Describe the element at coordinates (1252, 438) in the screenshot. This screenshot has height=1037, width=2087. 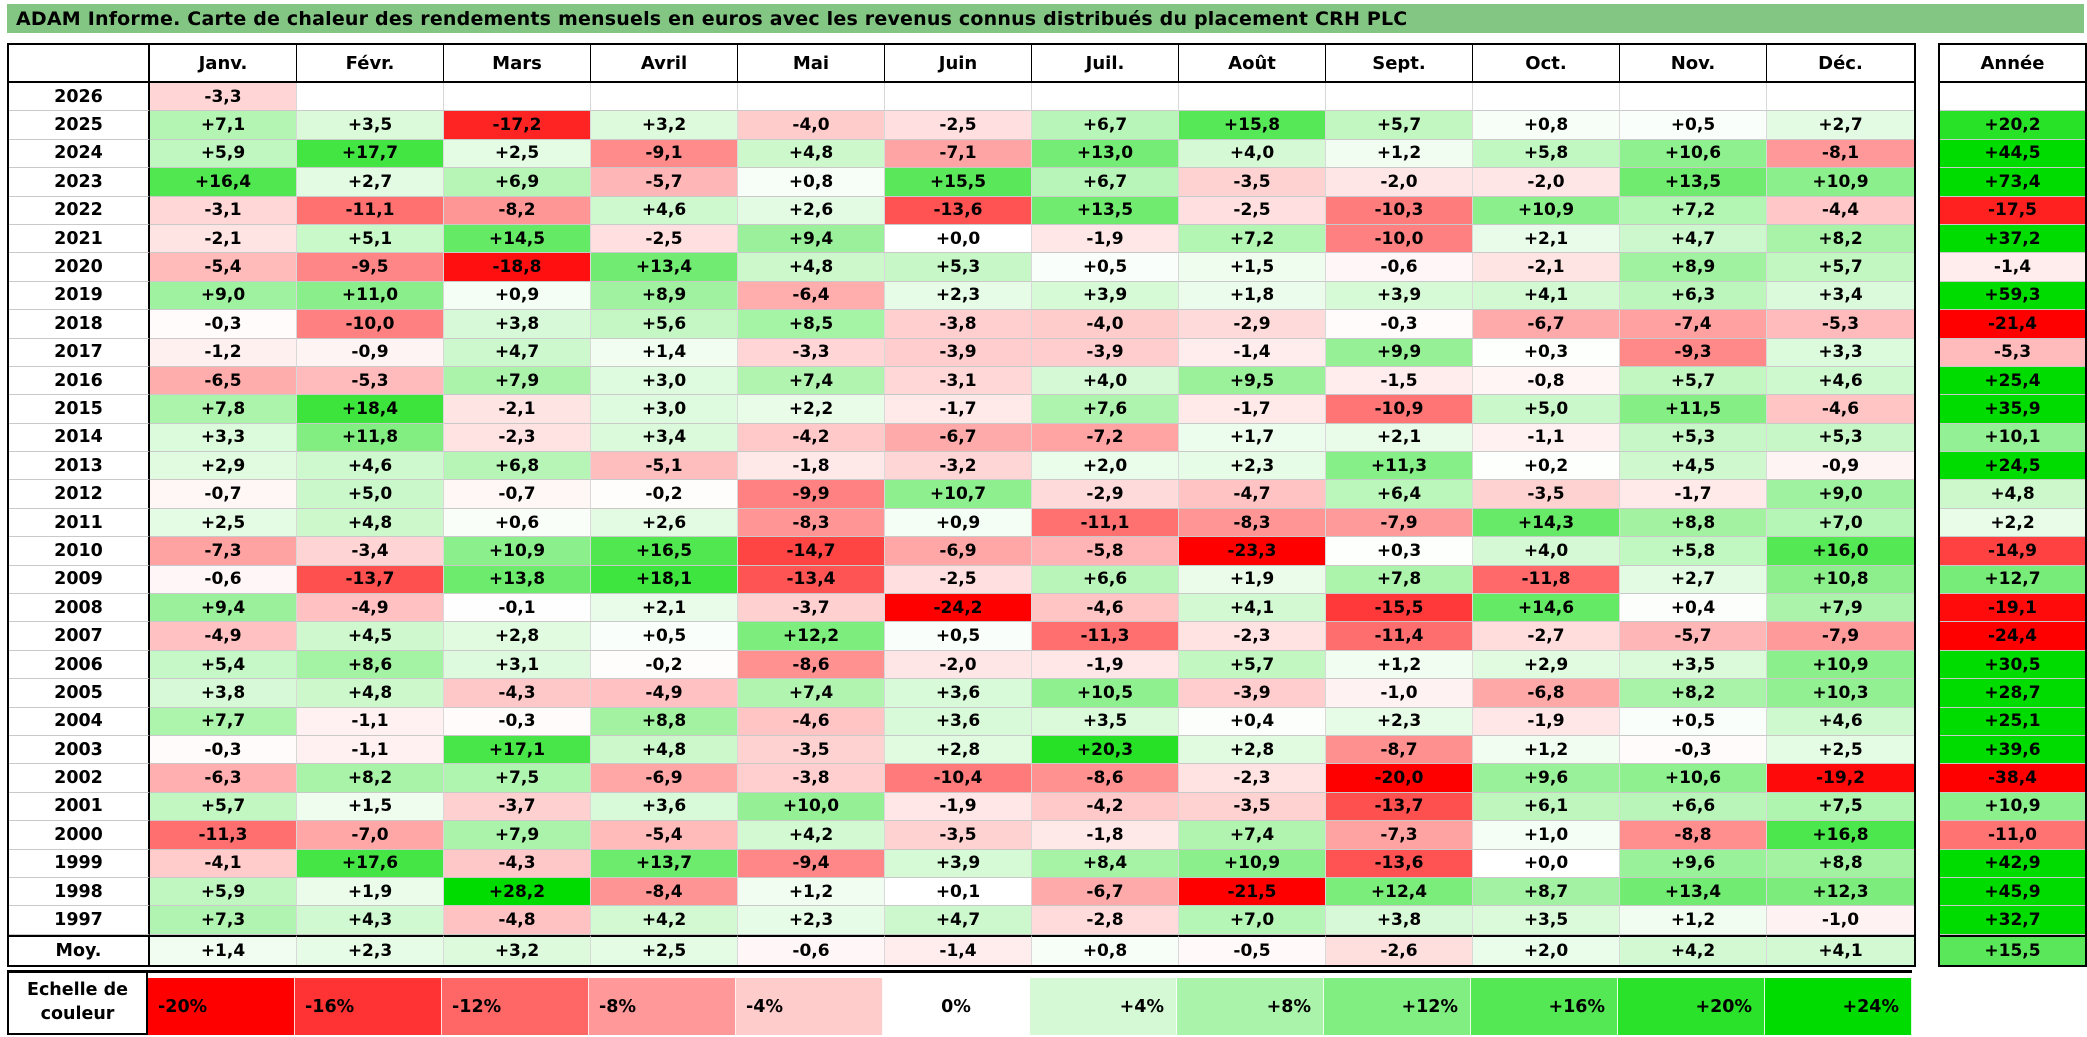
I see `return-cell: +1,7` at that location.